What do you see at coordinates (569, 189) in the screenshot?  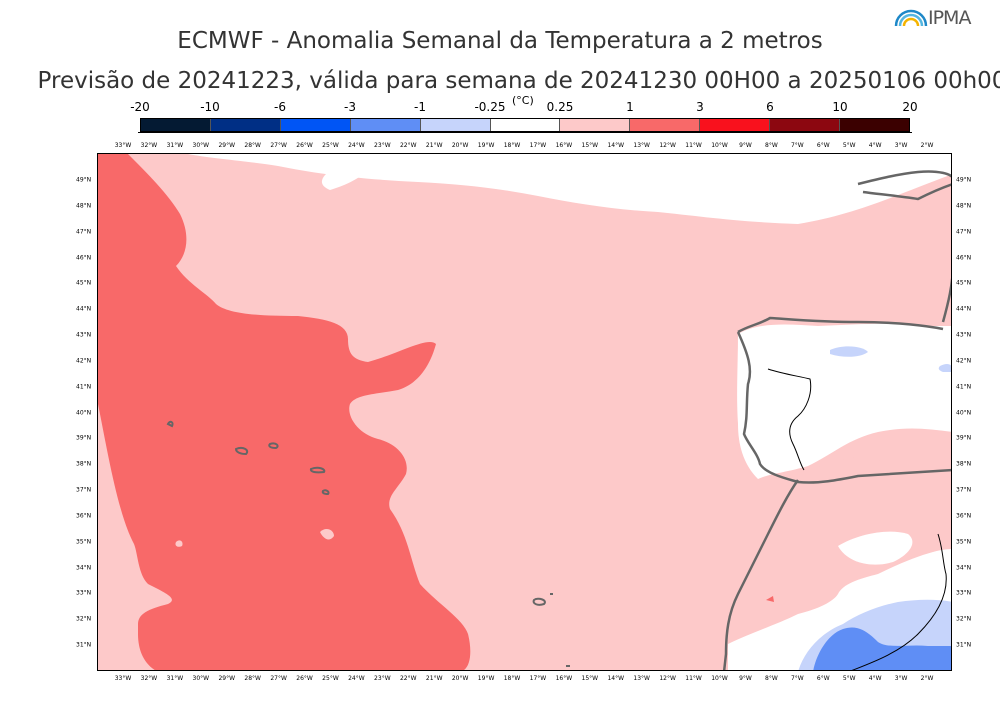 I see `northern-neutral-region` at bounding box center [569, 189].